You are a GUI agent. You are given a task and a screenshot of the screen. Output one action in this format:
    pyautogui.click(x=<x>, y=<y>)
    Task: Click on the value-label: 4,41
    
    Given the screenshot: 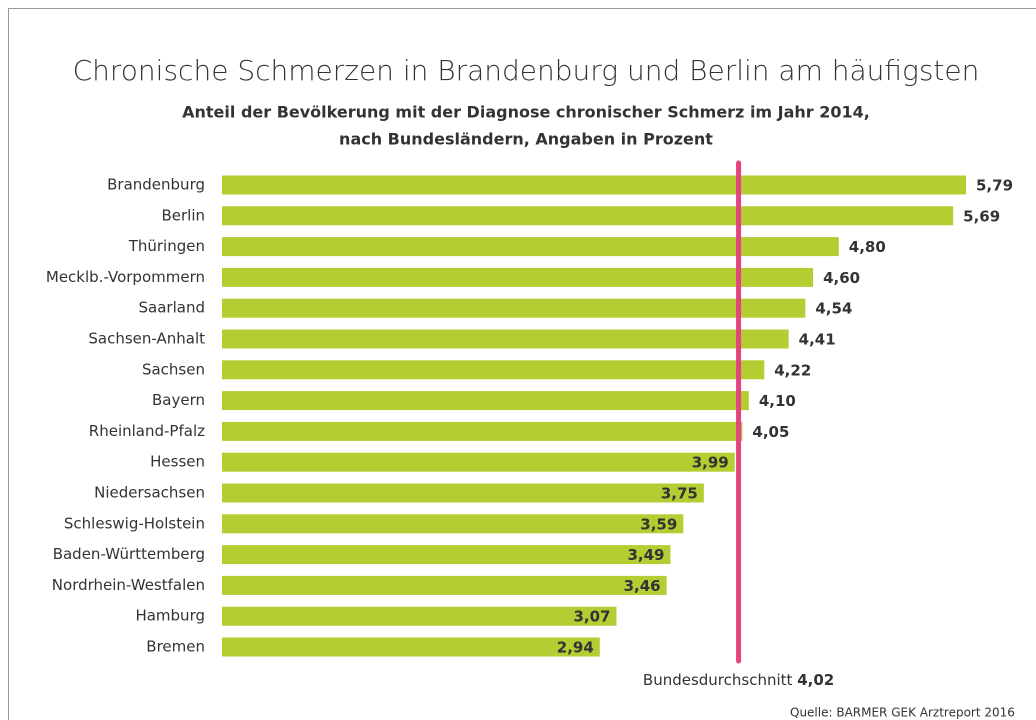 What is the action you would take?
    pyautogui.click(x=817, y=340)
    